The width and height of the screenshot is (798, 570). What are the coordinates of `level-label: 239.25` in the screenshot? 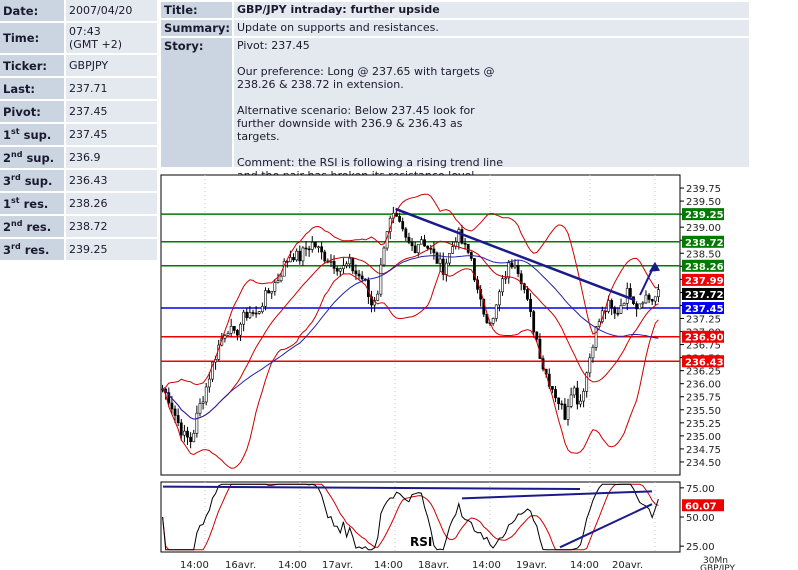 It's located at (704, 215).